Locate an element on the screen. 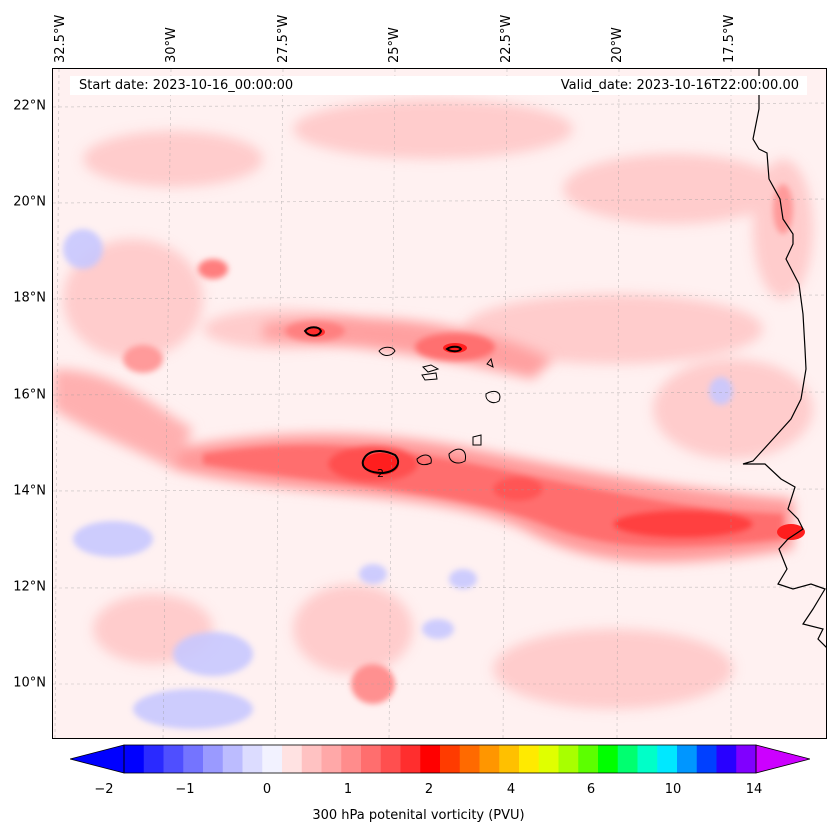 The image size is (837, 836). colorbar-tick: −1 is located at coordinates (185, 789).